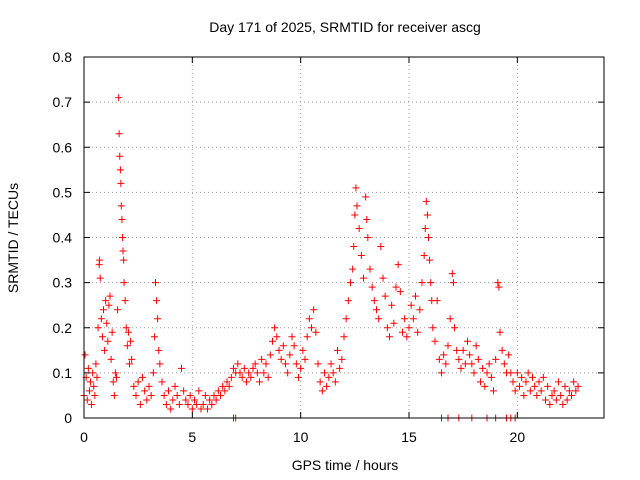  Describe the element at coordinates (63, 283) in the screenshot. I see `y-tick-label: 0.3` at that location.